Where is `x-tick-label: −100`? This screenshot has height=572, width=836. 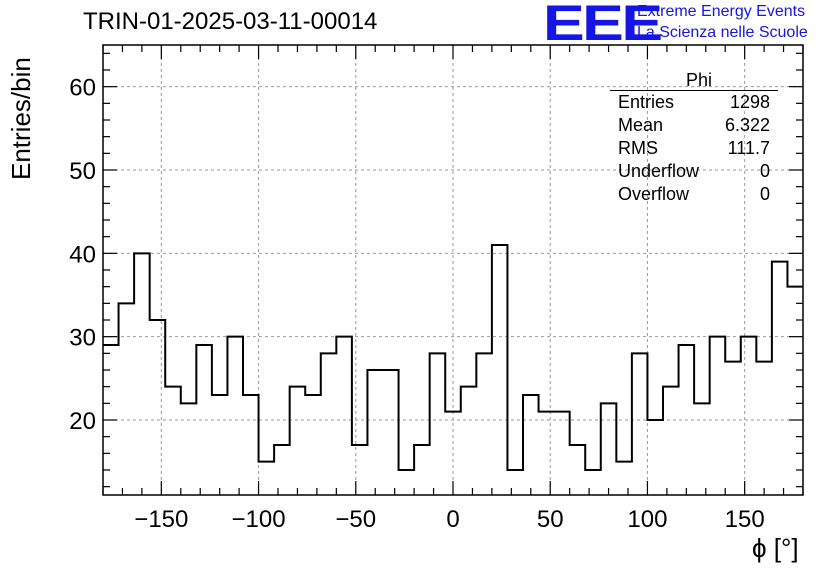 x-tick-label: −100 is located at coordinates (259, 519).